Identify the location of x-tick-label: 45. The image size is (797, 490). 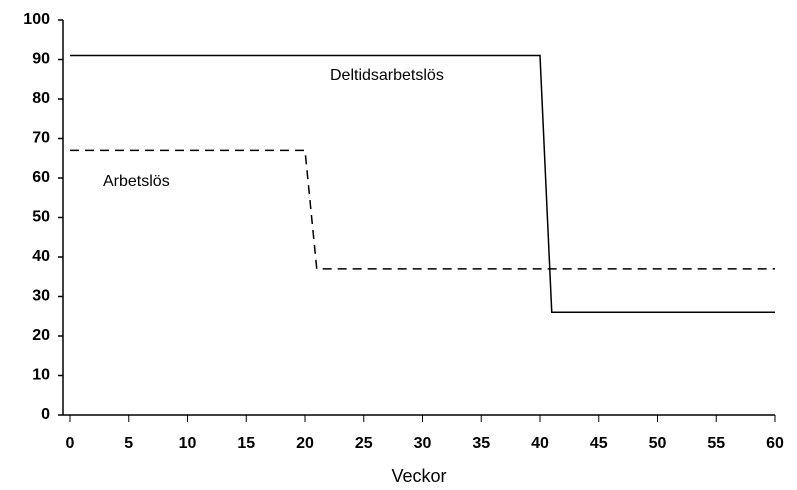
(599, 443).